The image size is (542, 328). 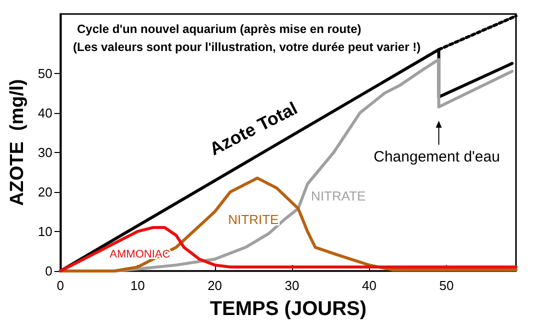 I want to click on y-tick-label: 30, so click(x=45, y=152).